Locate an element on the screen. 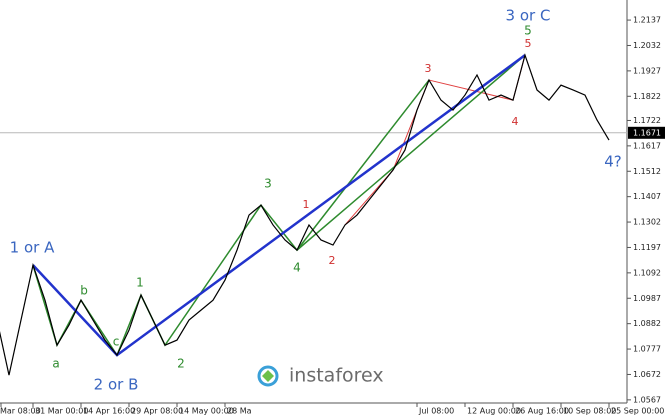 This screenshot has width=665, height=419. x-tick-label: 14 Apr 16:00 is located at coordinates (109, 411).